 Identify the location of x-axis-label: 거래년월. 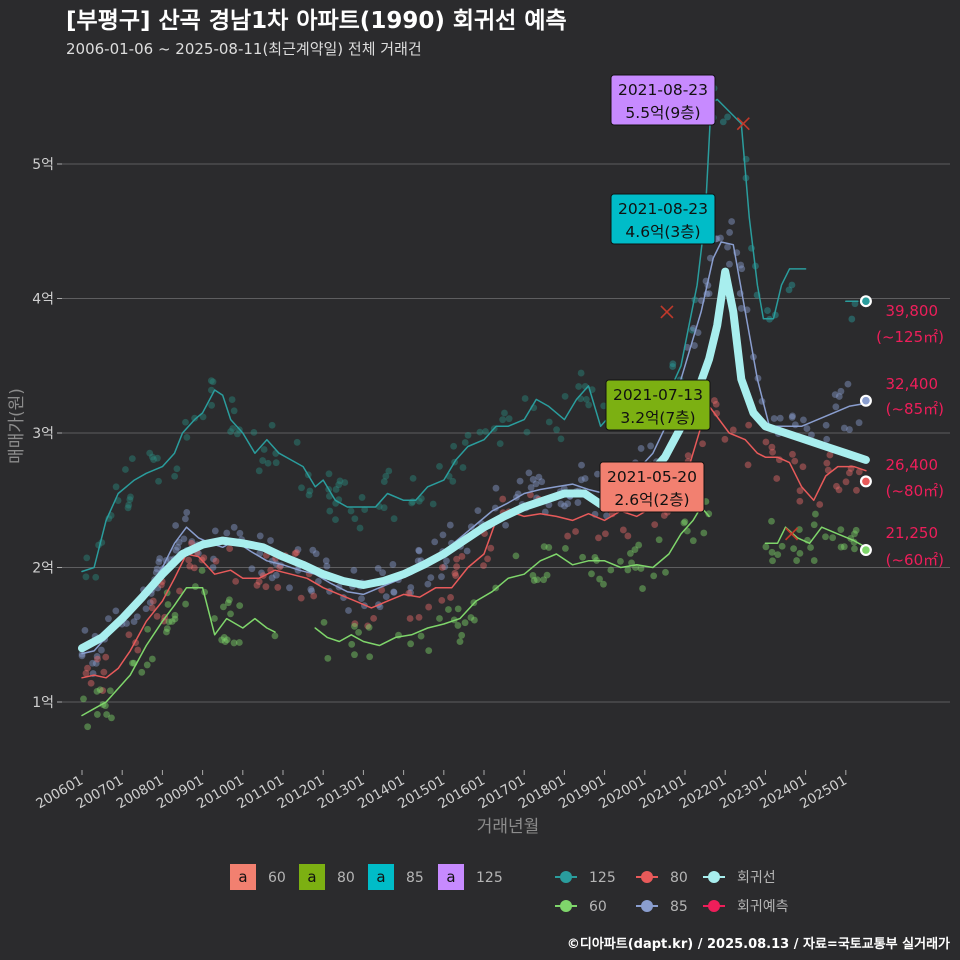
(508, 827).